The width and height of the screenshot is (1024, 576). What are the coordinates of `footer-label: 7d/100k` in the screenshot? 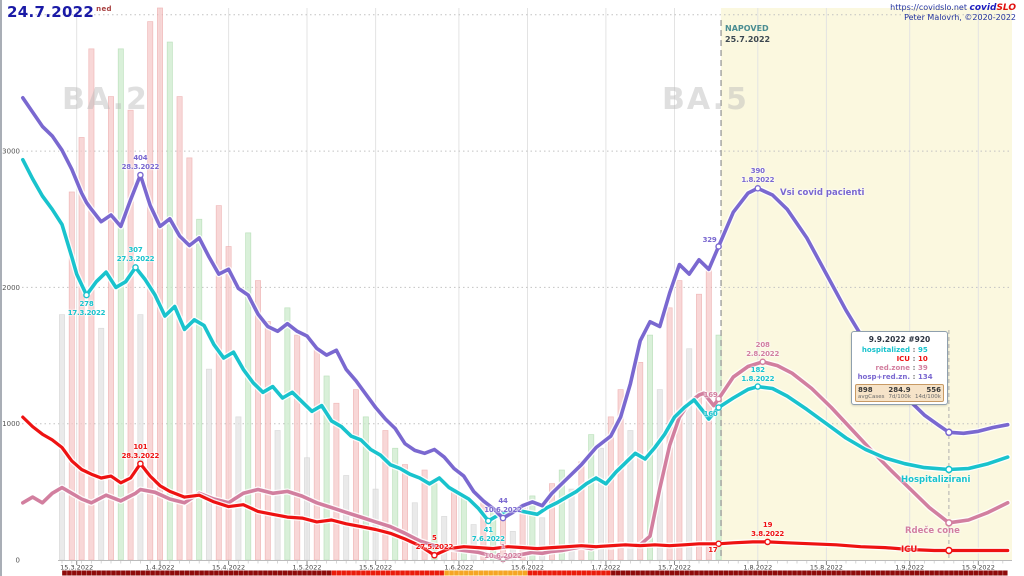 It's located at (899, 397).